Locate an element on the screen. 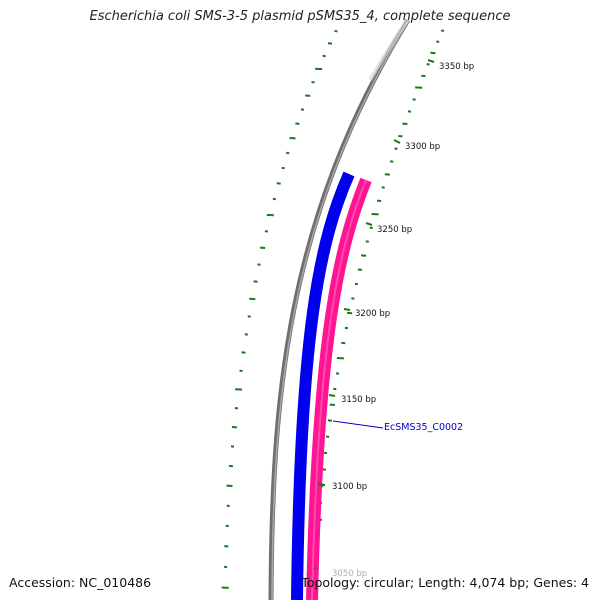 The image size is (600, 600). gene-label-leader is located at coordinates (358, 424).